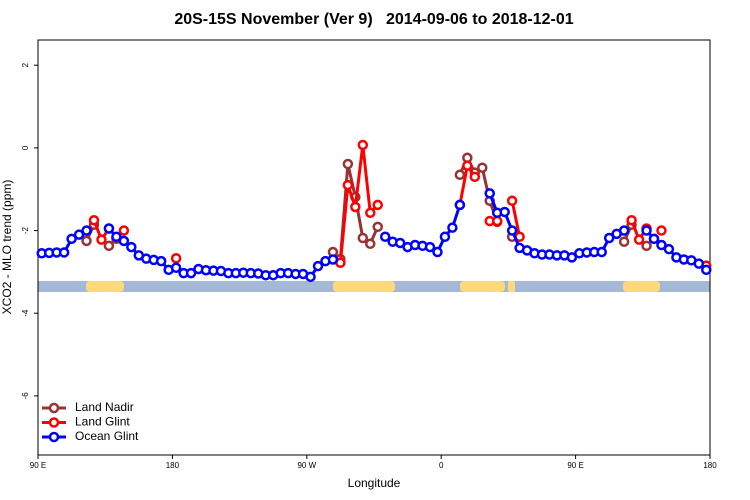 This screenshot has width=750, height=500. What do you see at coordinates (104, 407) in the screenshot?
I see `legend-label: Land Nadir` at bounding box center [104, 407].